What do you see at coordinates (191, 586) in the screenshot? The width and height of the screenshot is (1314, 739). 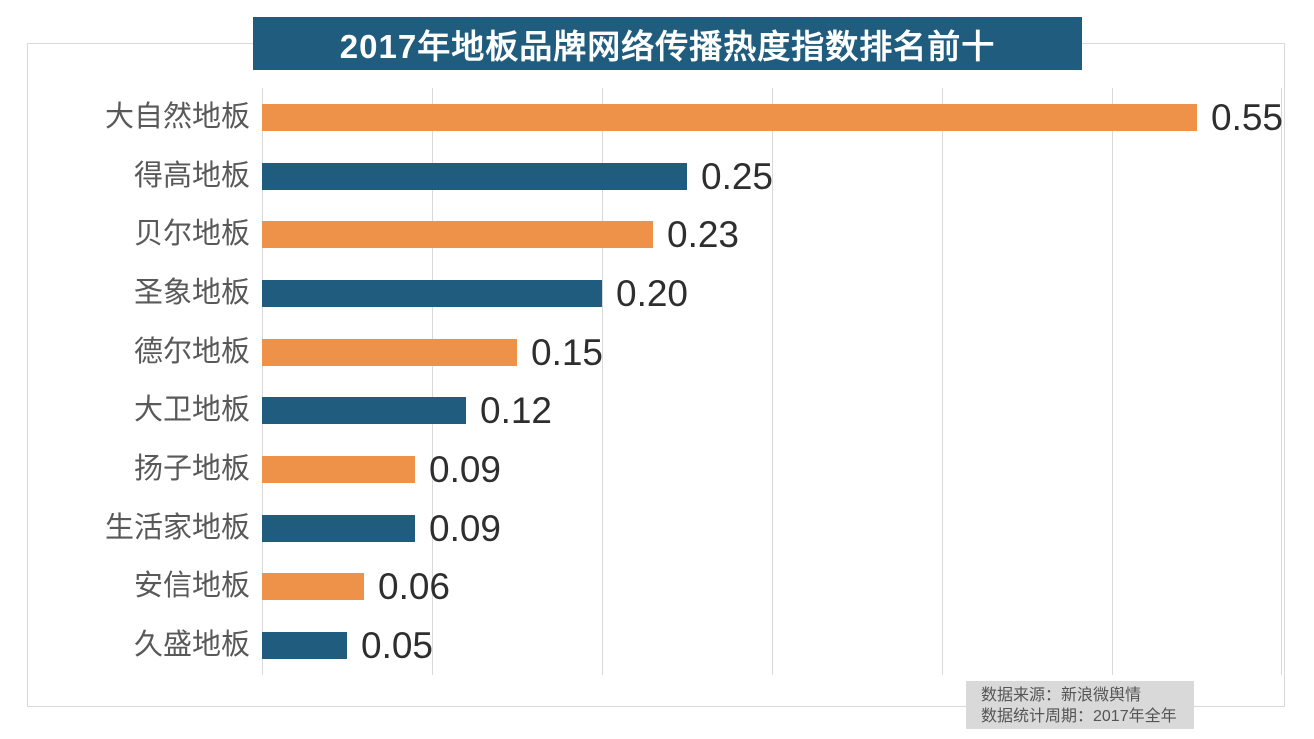 I see `category-label: 安信地板` at bounding box center [191, 586].